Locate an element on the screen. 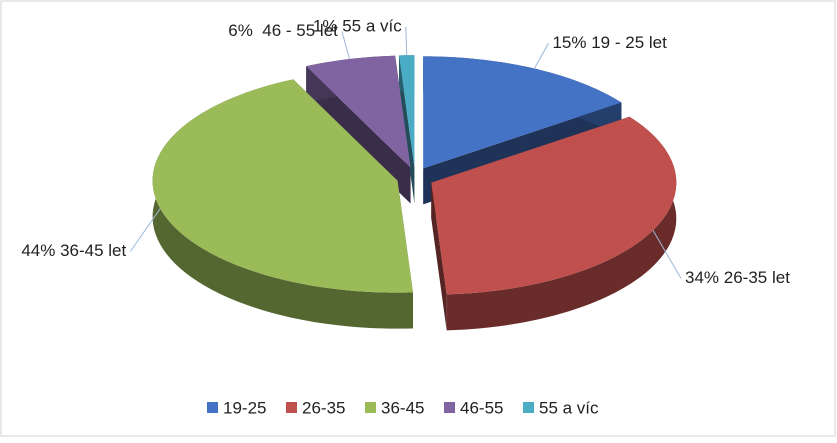 This screenshot has height=443, width=837. data-label: 44% 36-45 let is located at coordinates (73, 250).